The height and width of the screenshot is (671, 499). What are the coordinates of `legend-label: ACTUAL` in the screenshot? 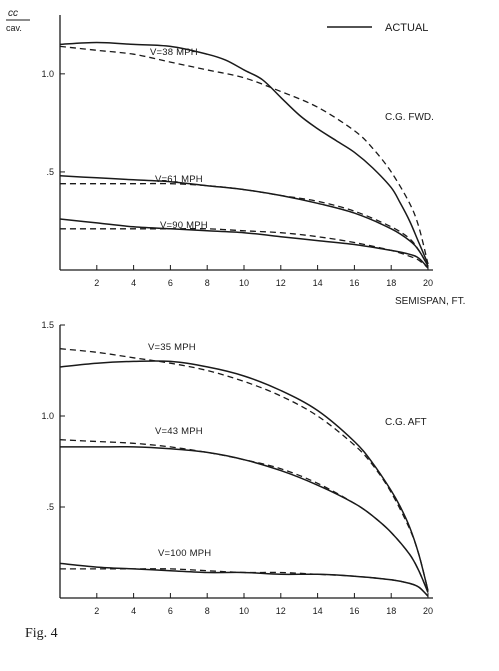 It's located at (406, 28).